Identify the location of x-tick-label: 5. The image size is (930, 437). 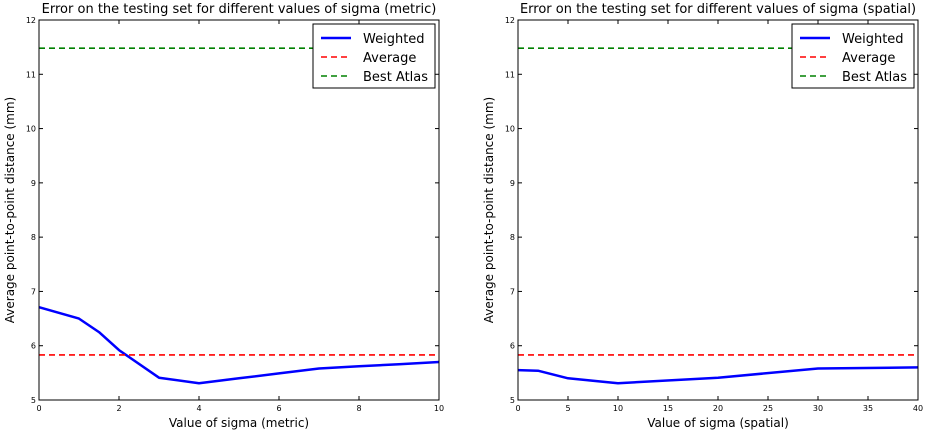
(567, 408).